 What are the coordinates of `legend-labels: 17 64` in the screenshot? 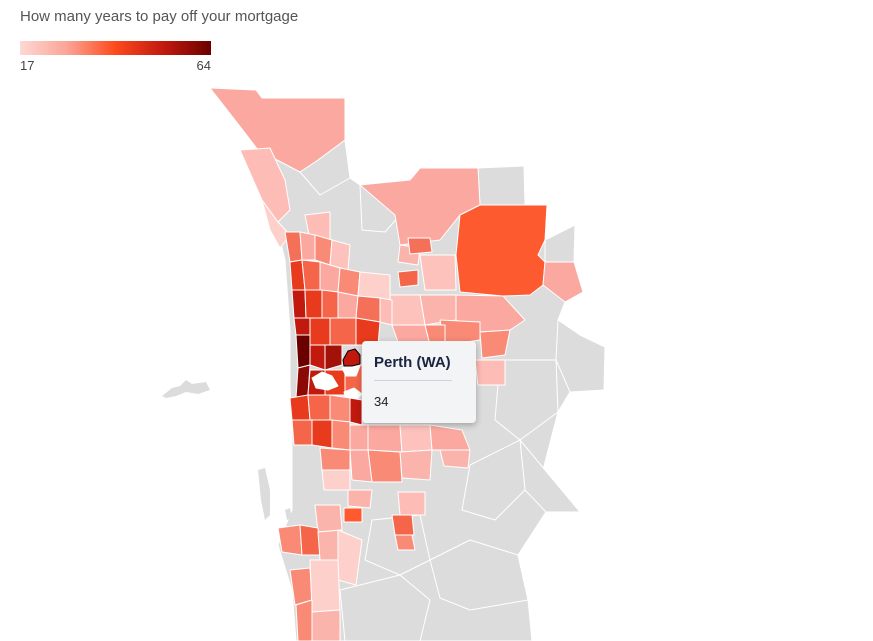 It's located at (115, 66).